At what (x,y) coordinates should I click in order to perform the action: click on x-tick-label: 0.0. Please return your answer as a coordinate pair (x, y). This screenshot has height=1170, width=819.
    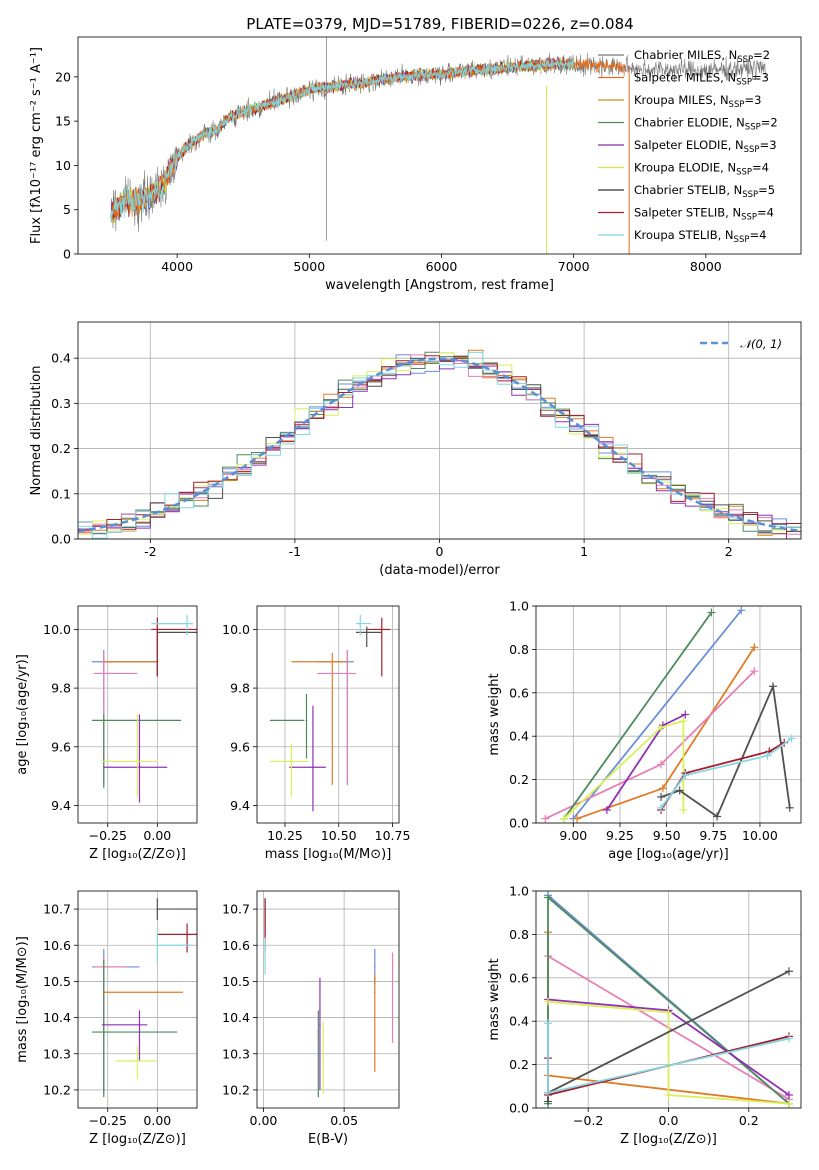
    Looking at the image, I should click on (669, 1120).